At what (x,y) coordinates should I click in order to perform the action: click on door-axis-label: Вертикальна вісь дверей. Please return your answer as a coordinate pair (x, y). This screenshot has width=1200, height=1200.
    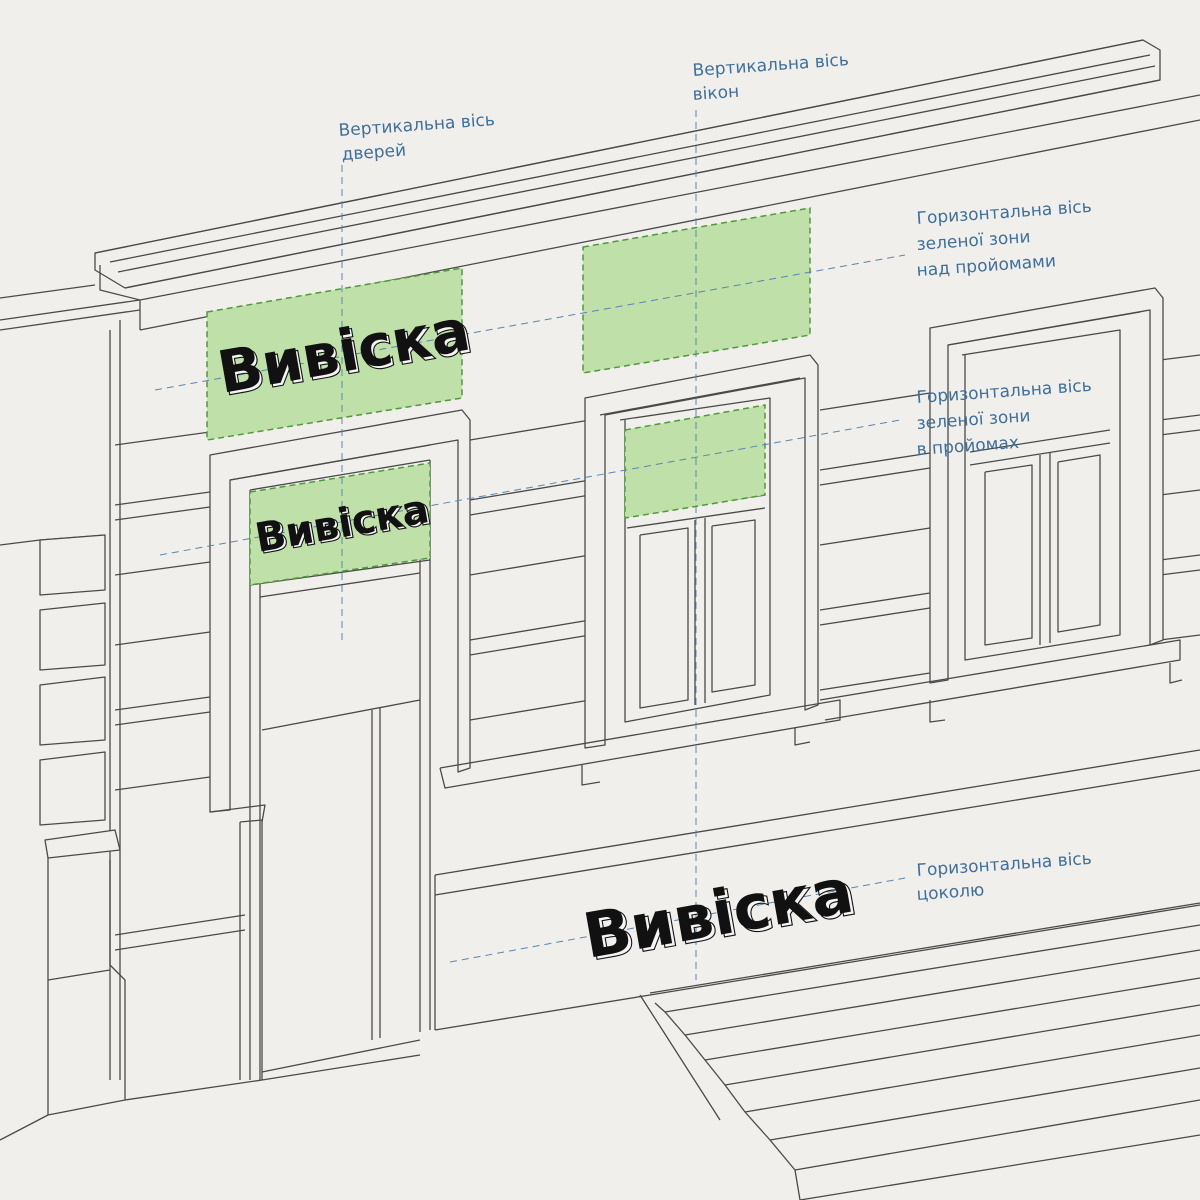
    Looking at the image, I should click on (416, 137).